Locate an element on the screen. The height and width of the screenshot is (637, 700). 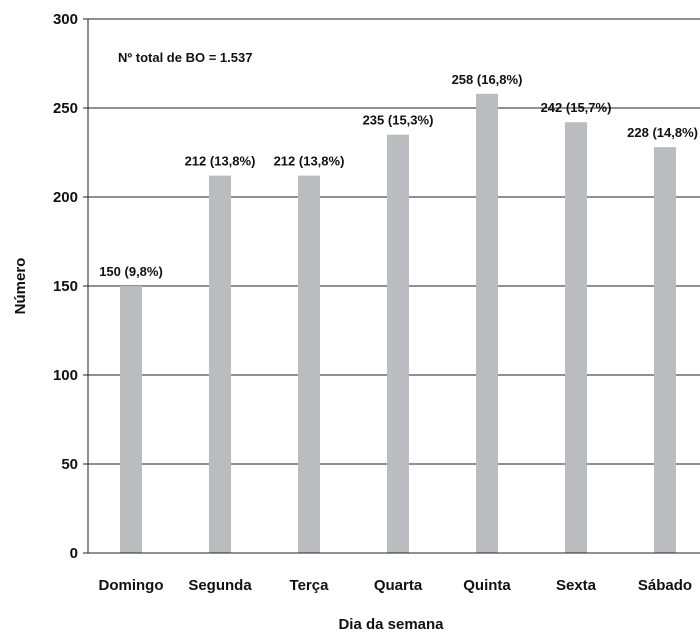
x-tick-label: Terça is located at coordinates (310, 585).